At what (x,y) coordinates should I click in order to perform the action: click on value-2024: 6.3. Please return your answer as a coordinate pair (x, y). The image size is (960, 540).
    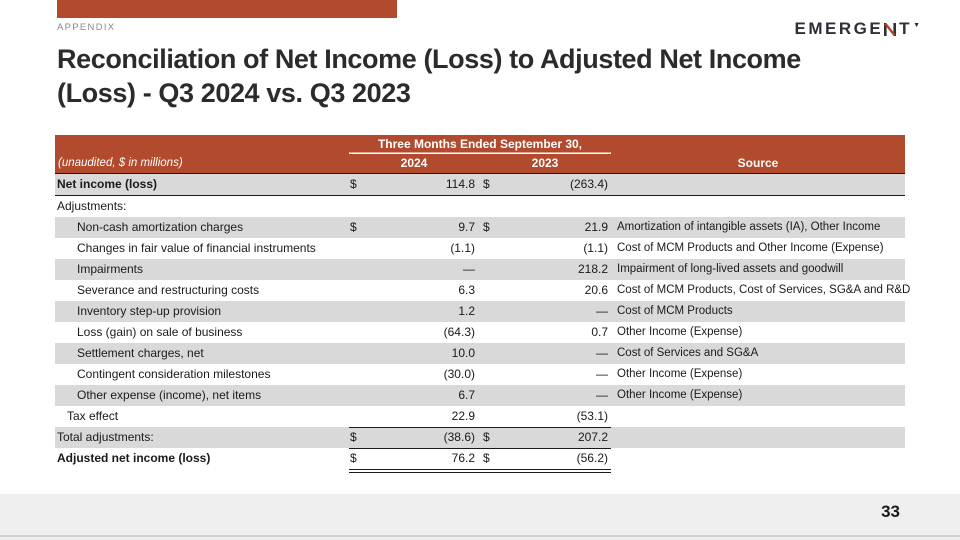
    Looking at the image, I should click on (466, 290).